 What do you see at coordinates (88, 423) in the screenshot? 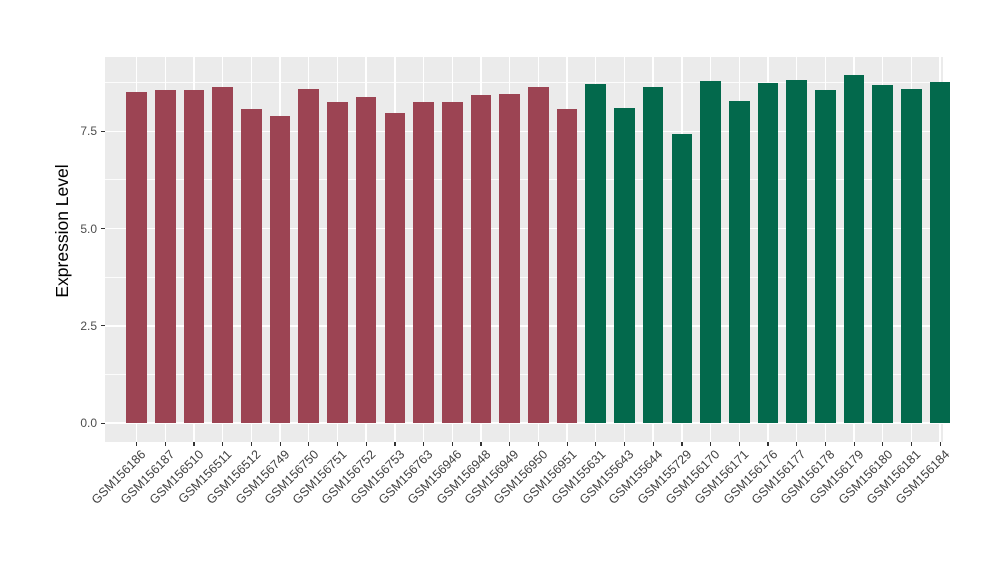
I see `y-tick-label: 0.0` at bounding box center [88, 423].